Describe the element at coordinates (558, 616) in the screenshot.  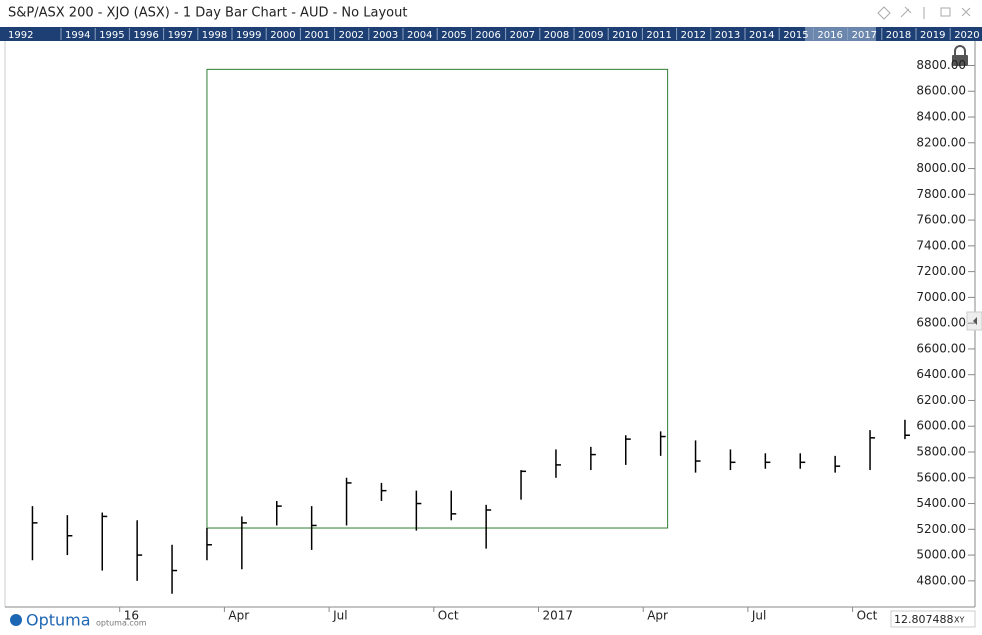
I see `x-tick-label: 2017` at that location.